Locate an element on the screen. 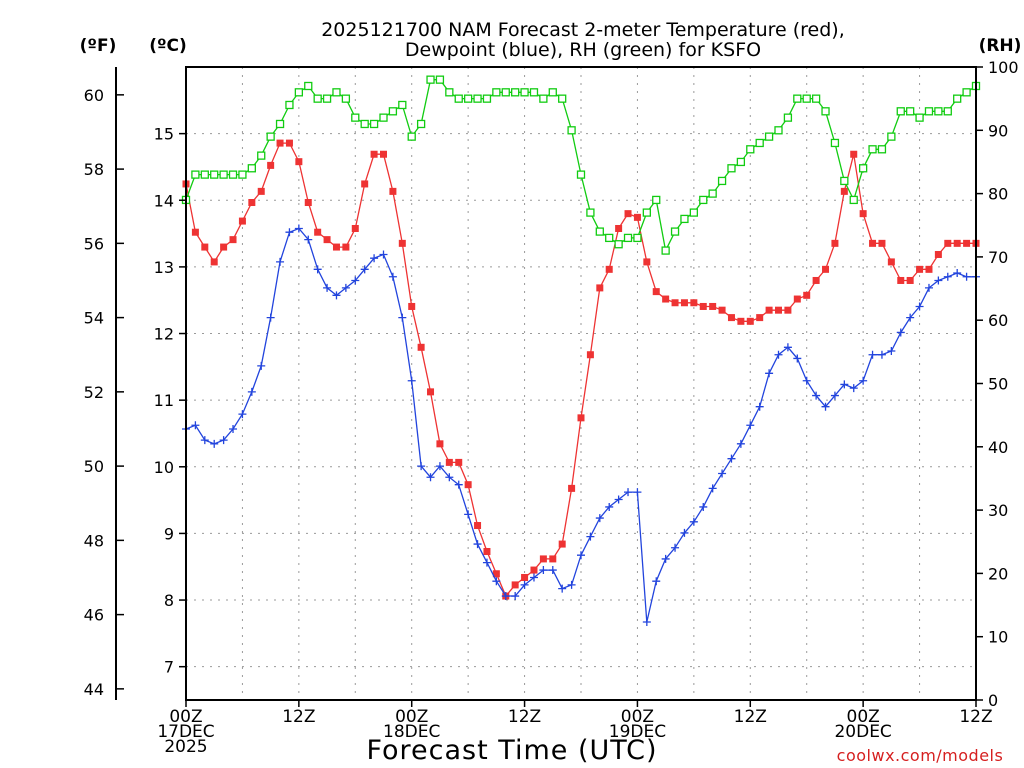  f-tick-label: 46 is located at coordinates (94, 615).